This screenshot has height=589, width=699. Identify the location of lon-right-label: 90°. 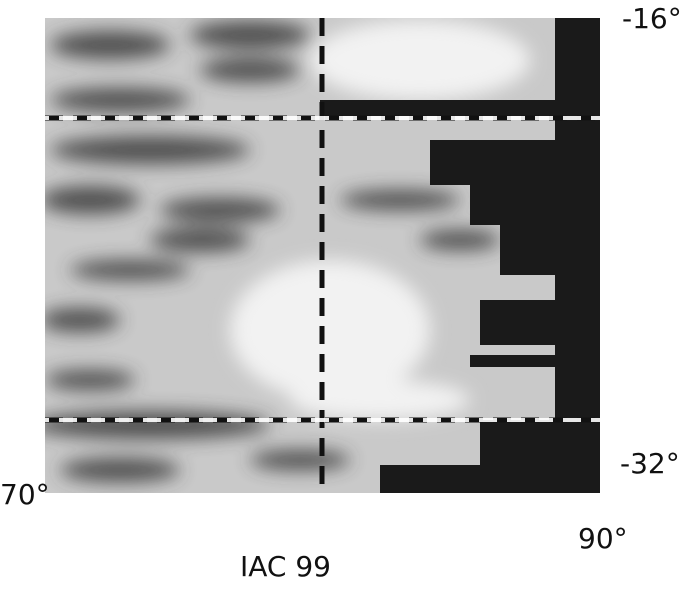
(603, 538).